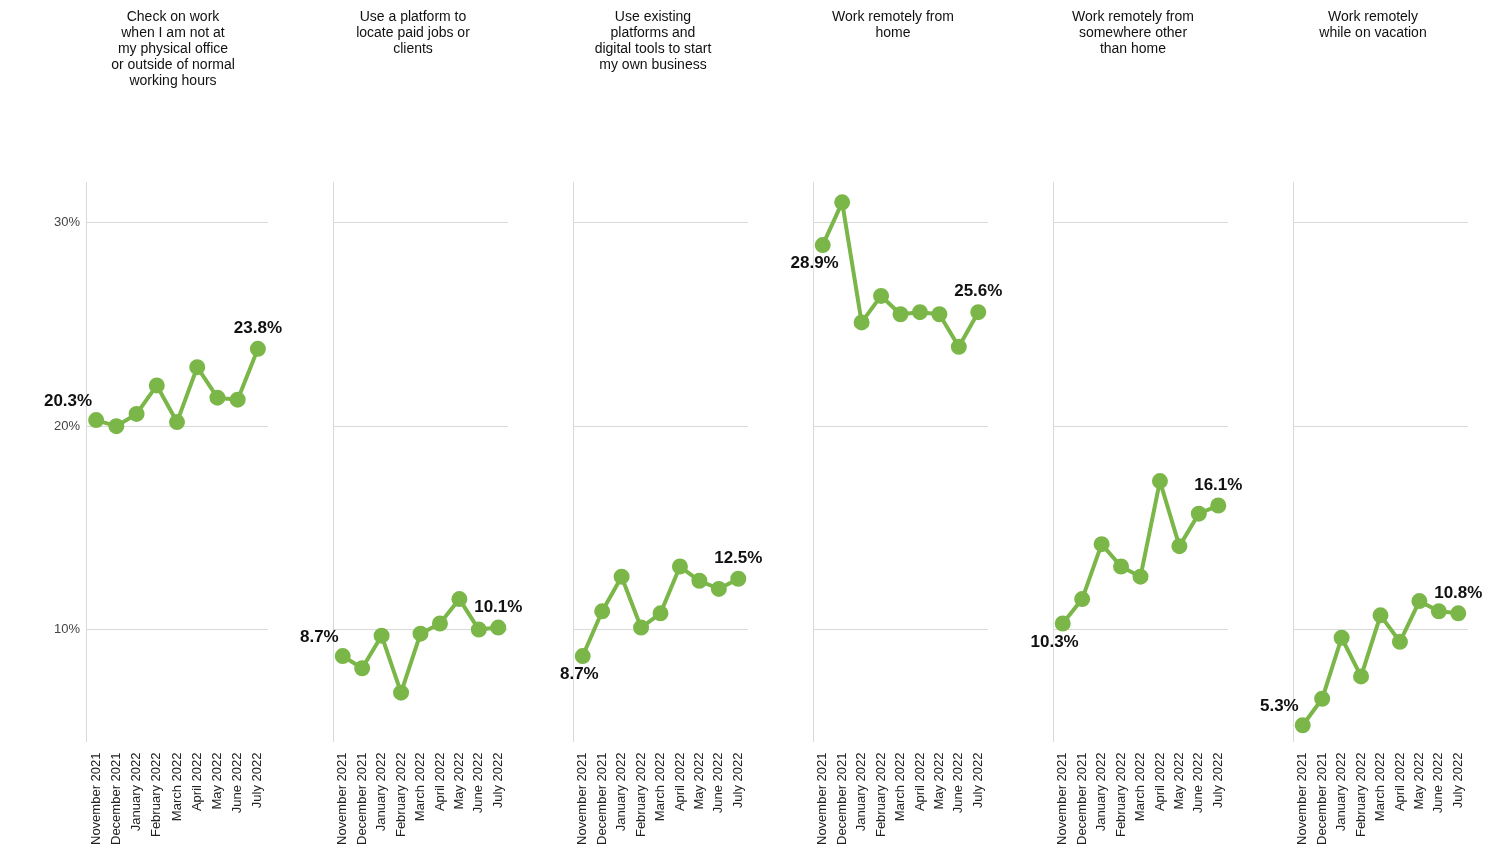  Describe the element at coordinates (1218, 484) in the screenshot. I see `data-label: 16.1%` at that location.